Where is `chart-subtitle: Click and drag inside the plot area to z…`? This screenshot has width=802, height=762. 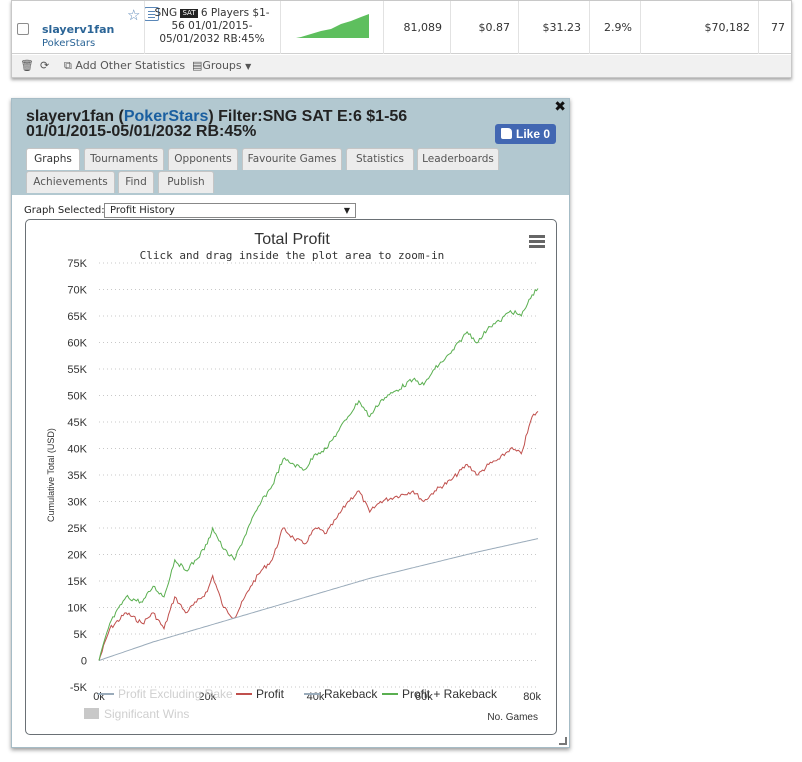 chart-subtitle: Click and drag inside the plot area to z… is located at coordinates (292, 255).